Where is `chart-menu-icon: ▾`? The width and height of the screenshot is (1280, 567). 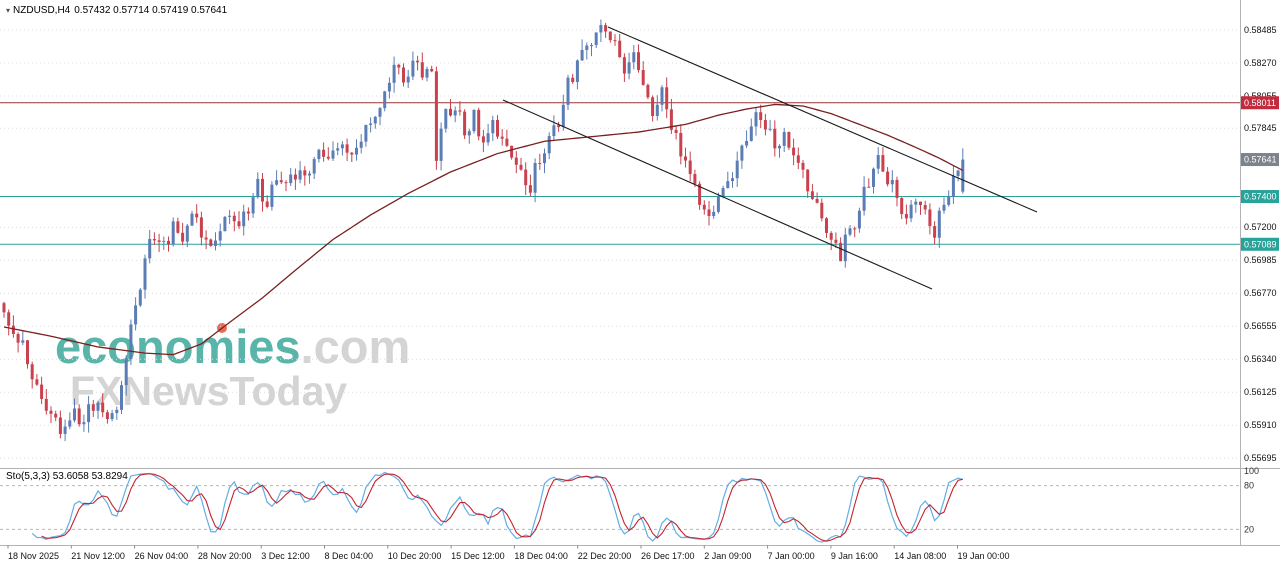 chart-menu-icon: ▾ is located at coordinates (8, 10).